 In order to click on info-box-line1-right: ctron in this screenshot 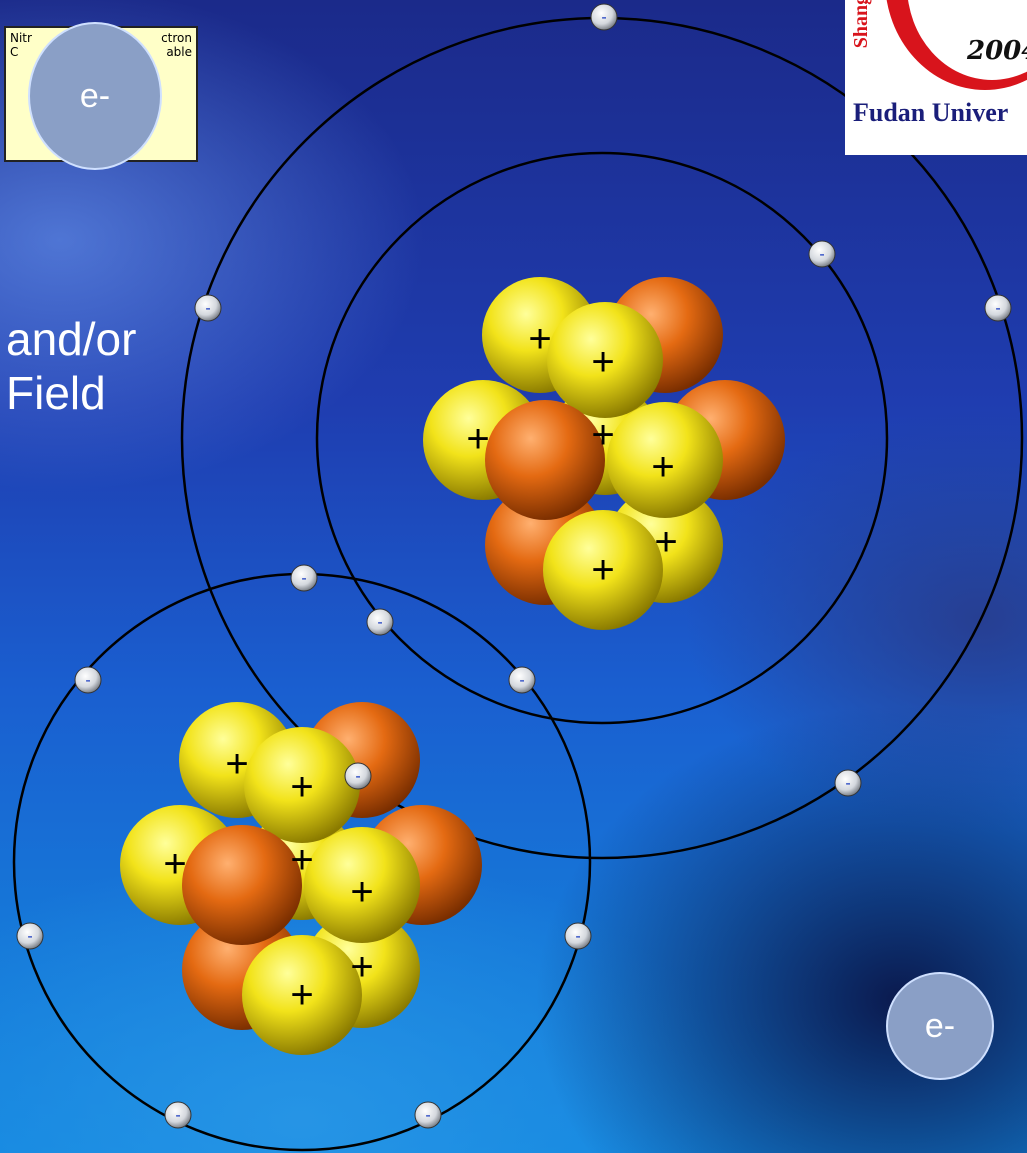, I will do `click(176, 38)`.